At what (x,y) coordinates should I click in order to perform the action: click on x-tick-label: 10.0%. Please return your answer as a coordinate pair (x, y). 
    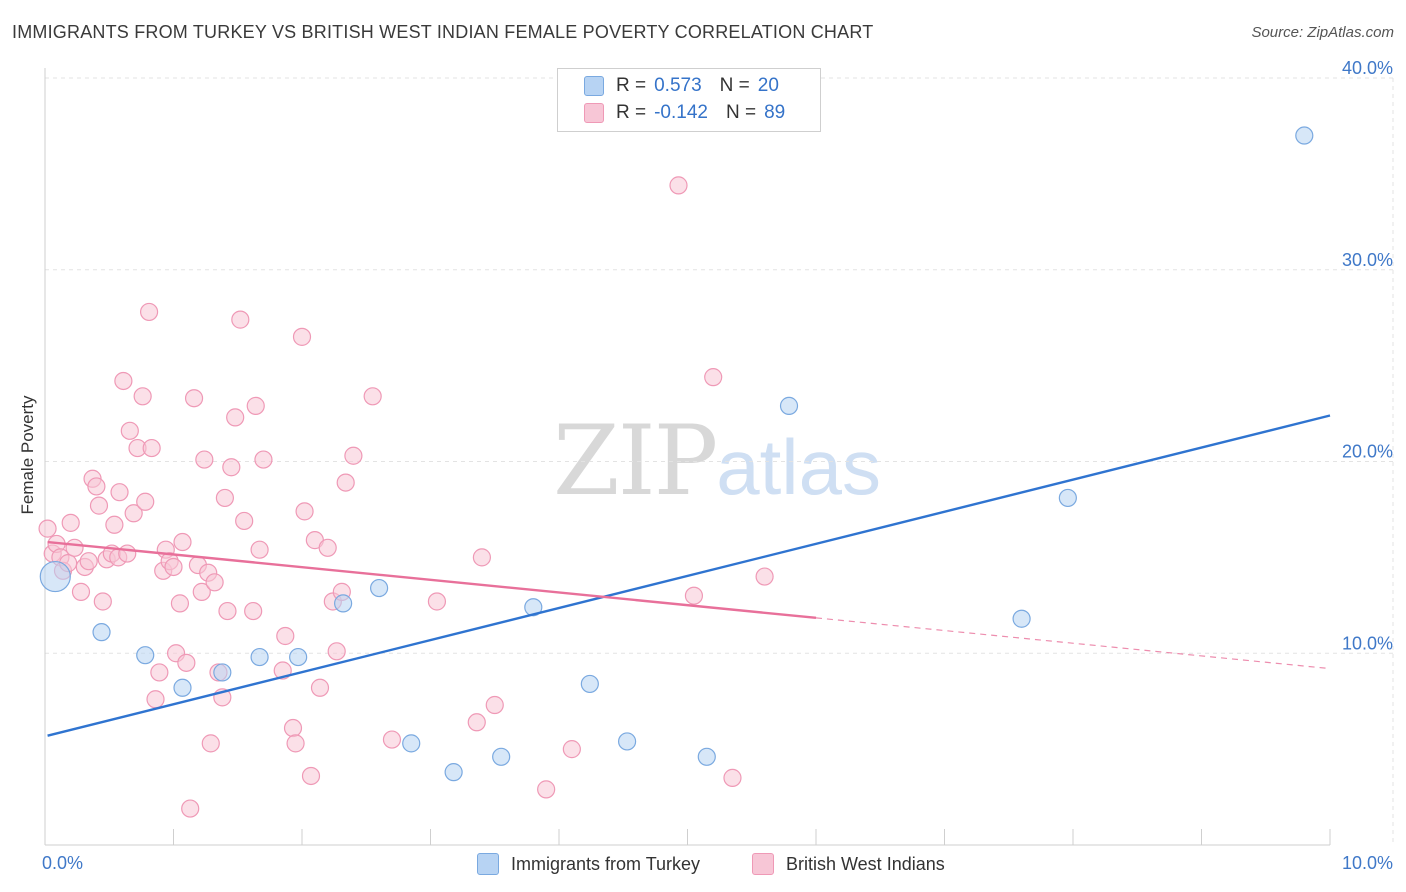
    Looking at the image, I should click on (1367, 863).